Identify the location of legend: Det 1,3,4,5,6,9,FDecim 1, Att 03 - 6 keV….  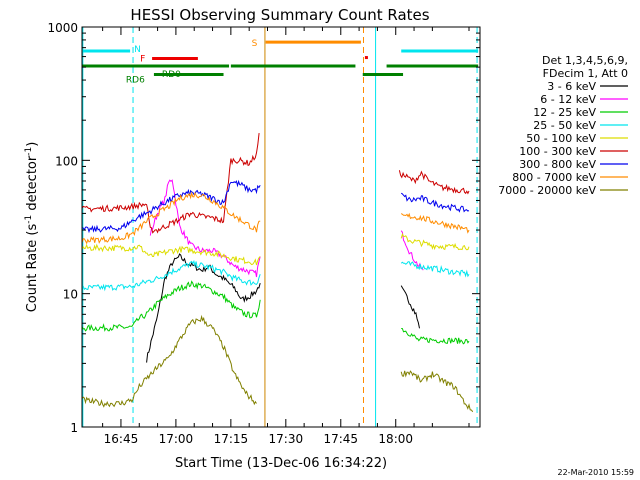
(563, 125).